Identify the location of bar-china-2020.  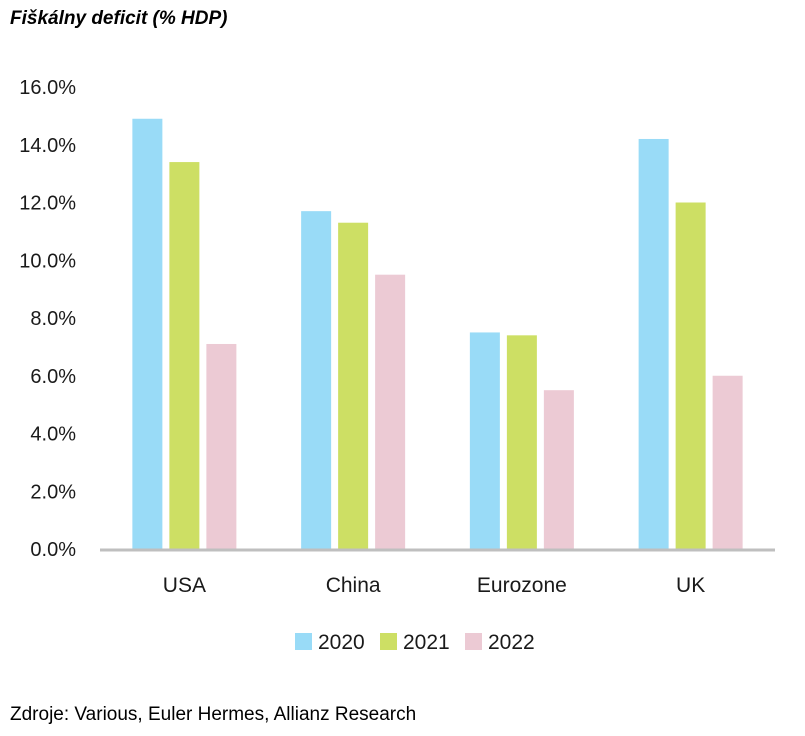
(316, 380).